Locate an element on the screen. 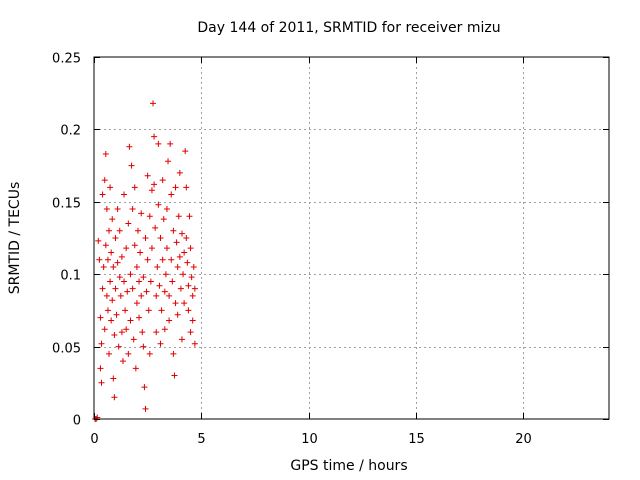  y-tick-label: 0.2 is located at coordinates (70, 131).